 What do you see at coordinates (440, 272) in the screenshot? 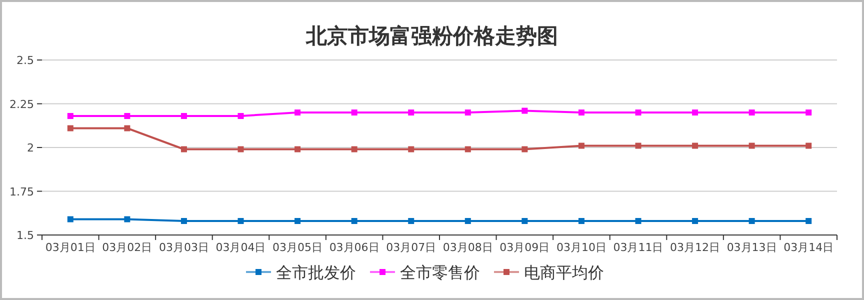
I see `legend-label: 全市零售价` at bounding box center [440, 272].